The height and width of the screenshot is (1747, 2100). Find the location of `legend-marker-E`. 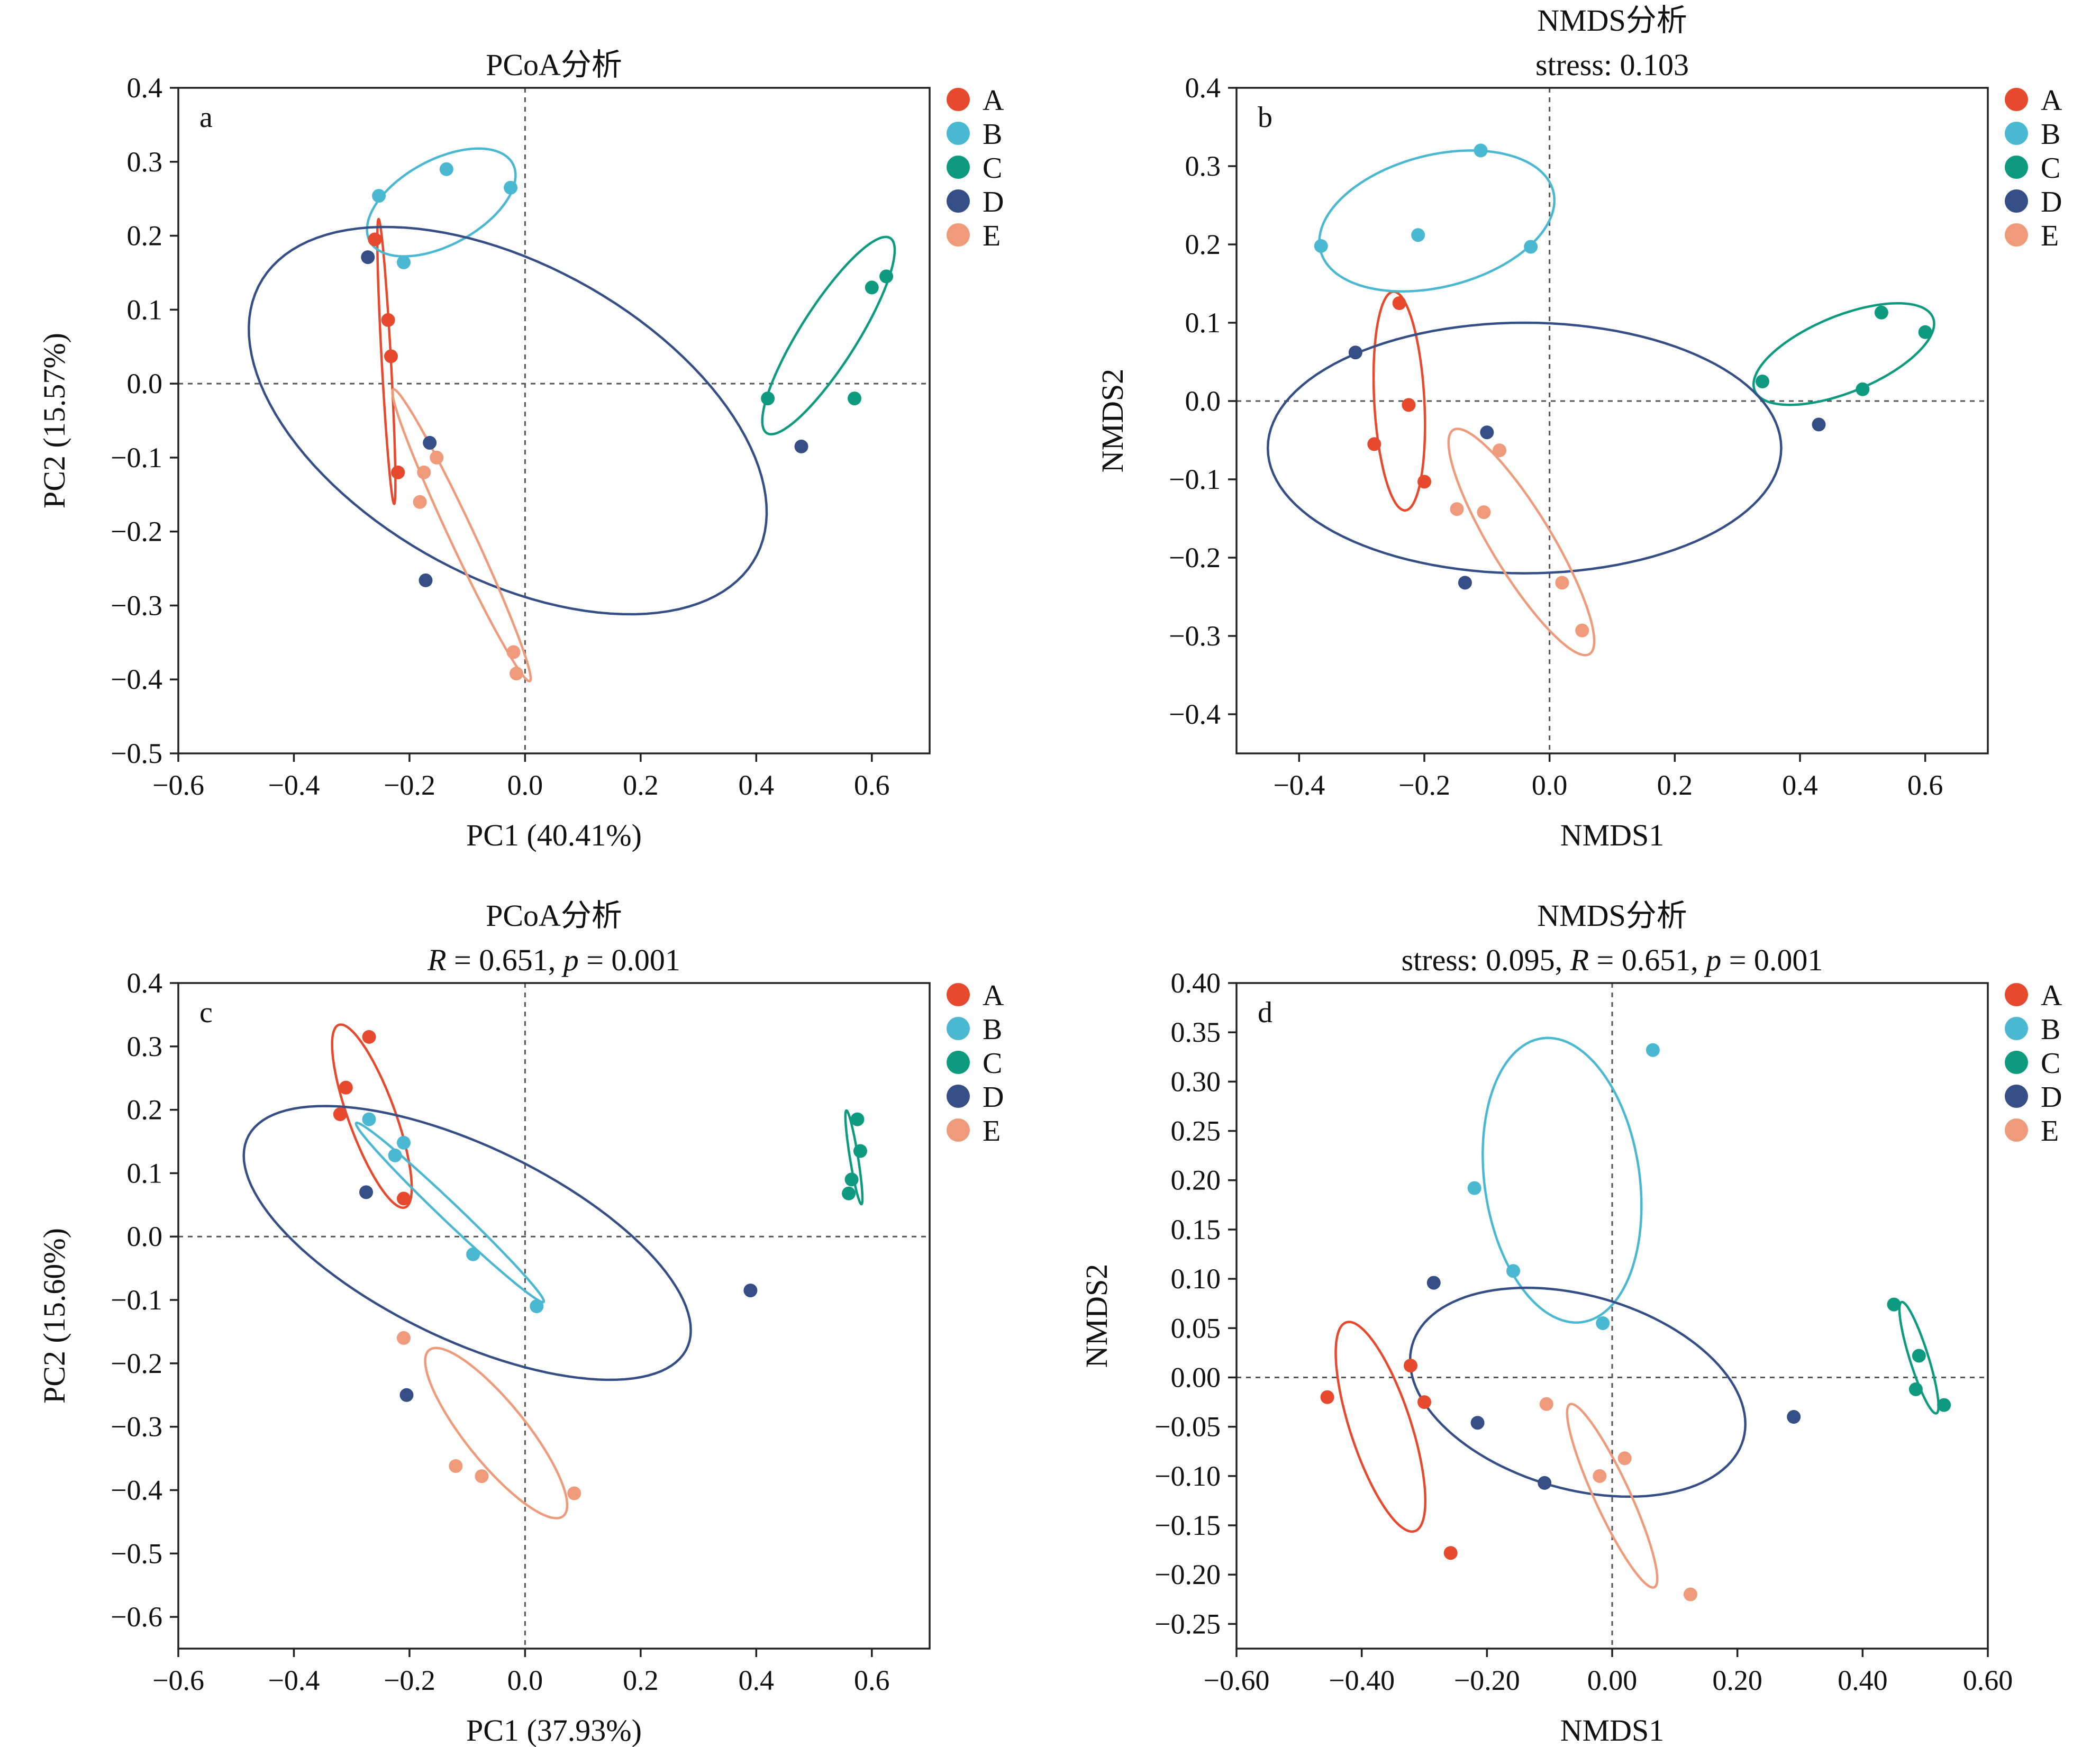

legend-marker-E is located at coordinates (958, 235).